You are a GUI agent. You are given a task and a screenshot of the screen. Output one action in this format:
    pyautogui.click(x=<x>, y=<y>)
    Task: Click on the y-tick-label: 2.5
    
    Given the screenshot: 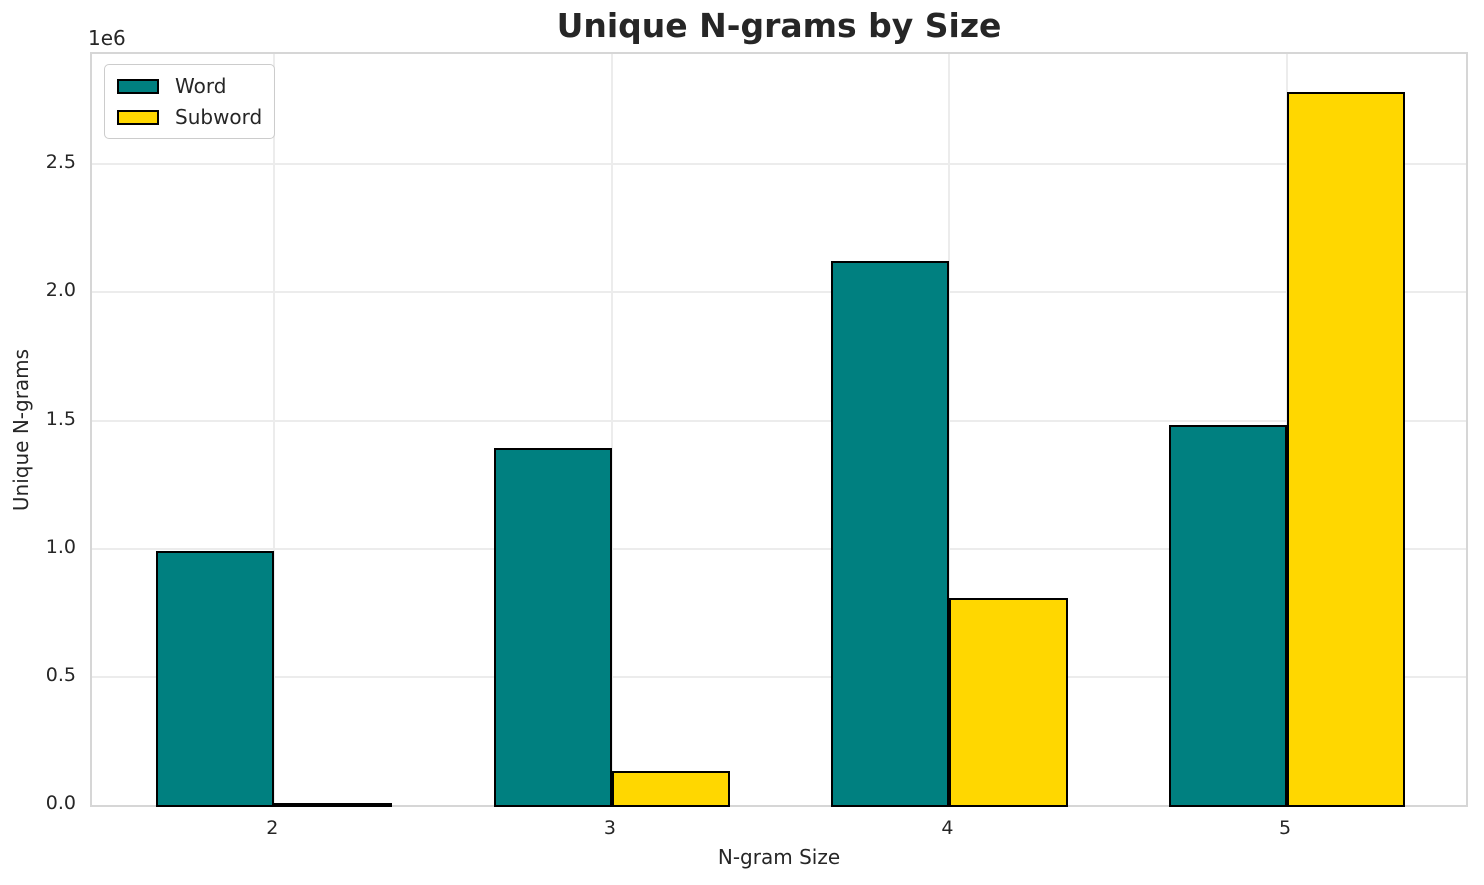 What is the action you would take?
    pyautogui.click(x=60, y=162)
    